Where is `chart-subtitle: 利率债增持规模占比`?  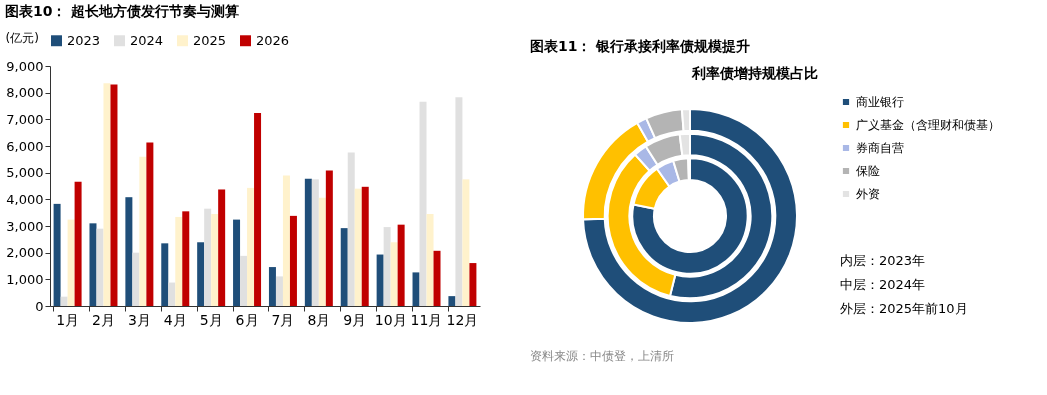
chart-subtitle: 利率债增持规模占比 is located at coordinates (754, 73).